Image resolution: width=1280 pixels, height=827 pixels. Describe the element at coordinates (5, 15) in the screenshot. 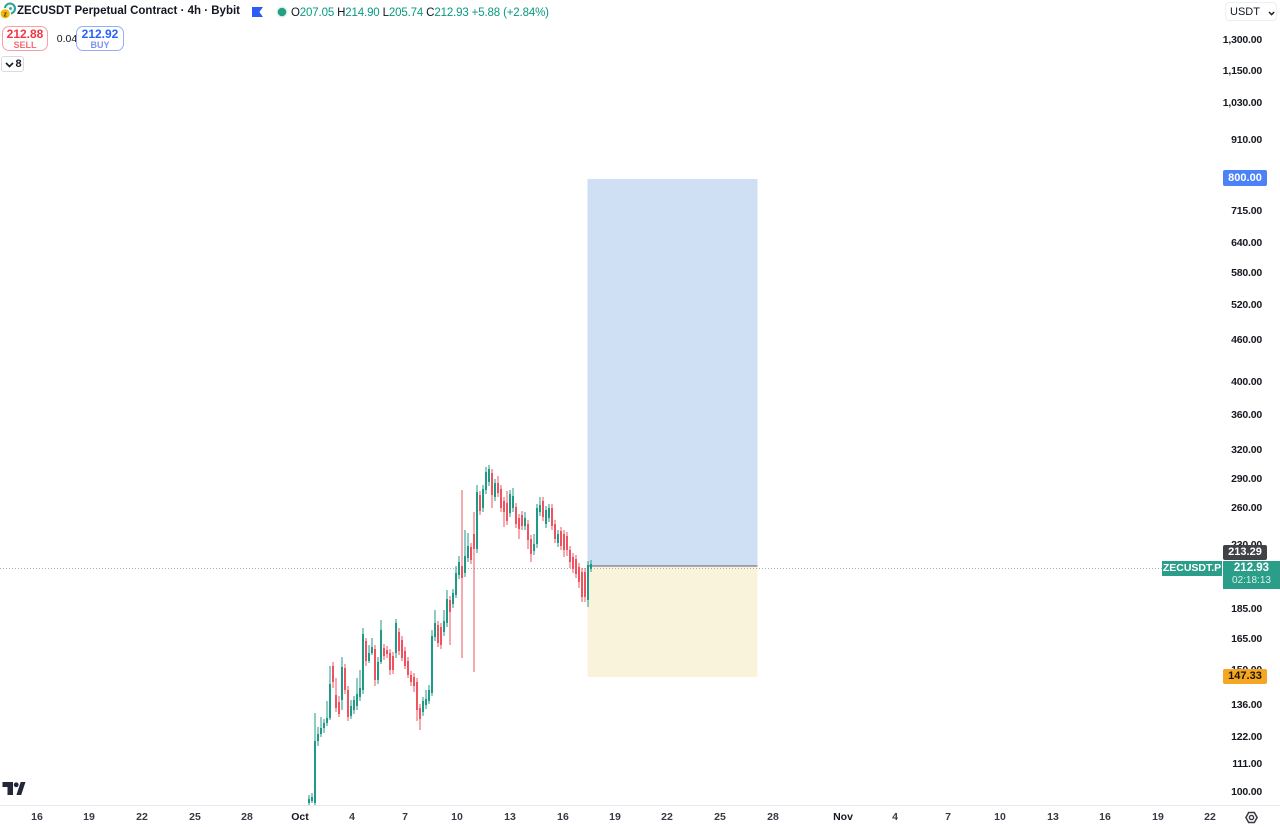

I see `svg-text: z` at that location.